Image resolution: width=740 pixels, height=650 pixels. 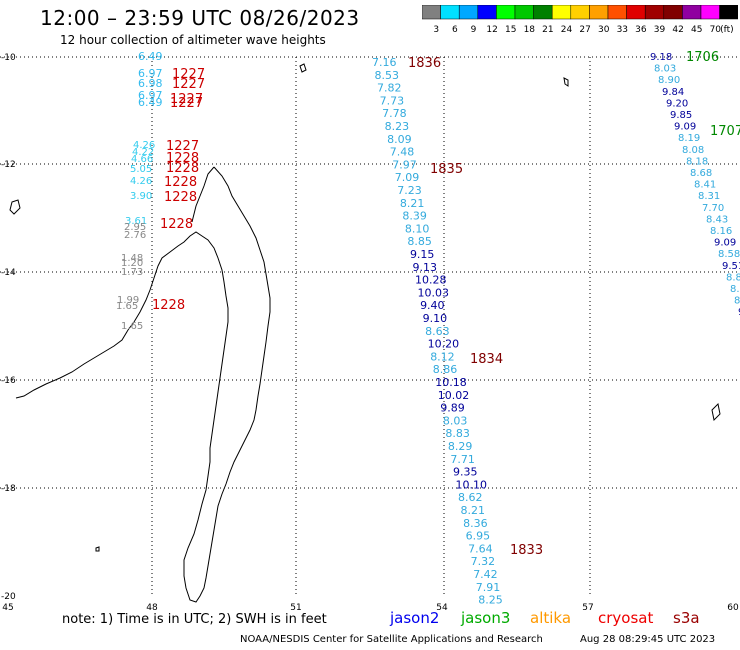 What do you see at coordinates (454, 395) in the screenshot?
I see `swh-value: 10.02` at bounding box center [454, 395].